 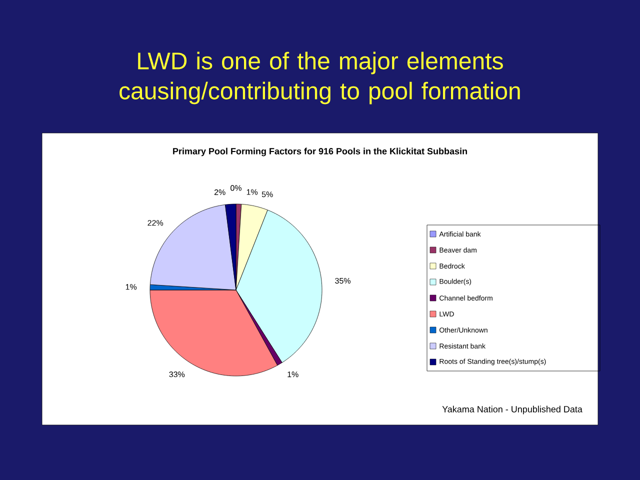 What do you see at coordinates (220, 192) in the screenshot?
I see `data-label: 2%` at bounding box center [220, 192].